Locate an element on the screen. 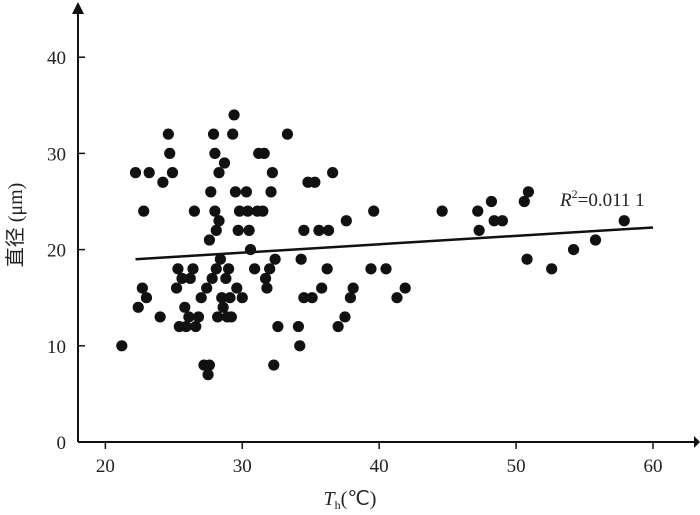 This screenshot has height=515, width=700. r-squared-superscript: 2 is located at coordinates (575, 194).